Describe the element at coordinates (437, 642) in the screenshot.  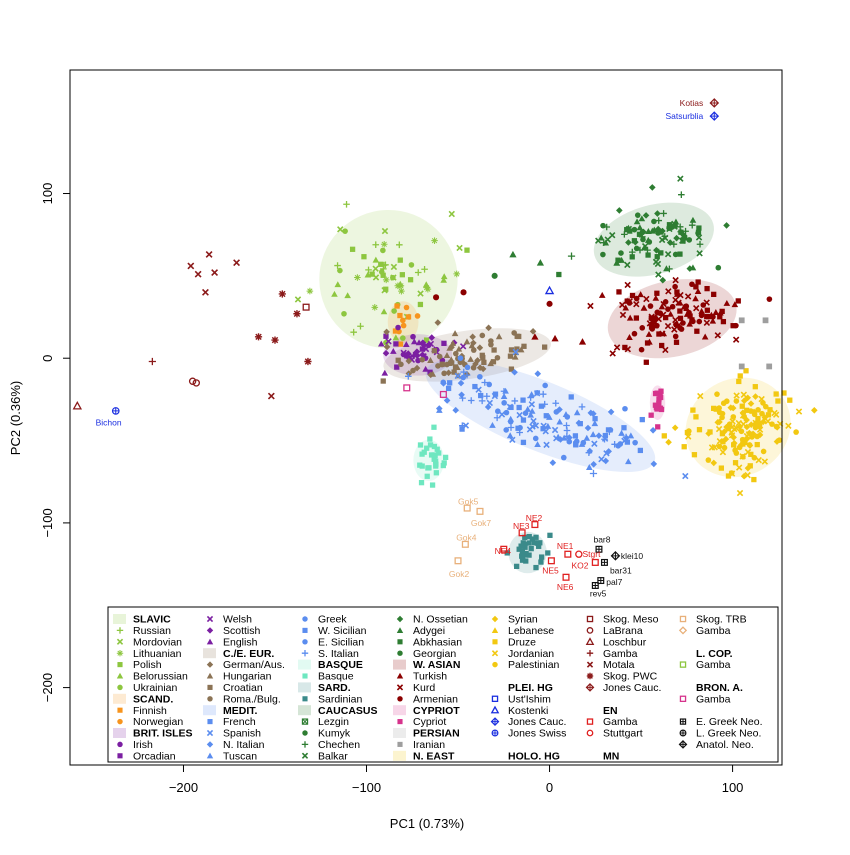
I see `legend-entry: Abkhasian` at that location.